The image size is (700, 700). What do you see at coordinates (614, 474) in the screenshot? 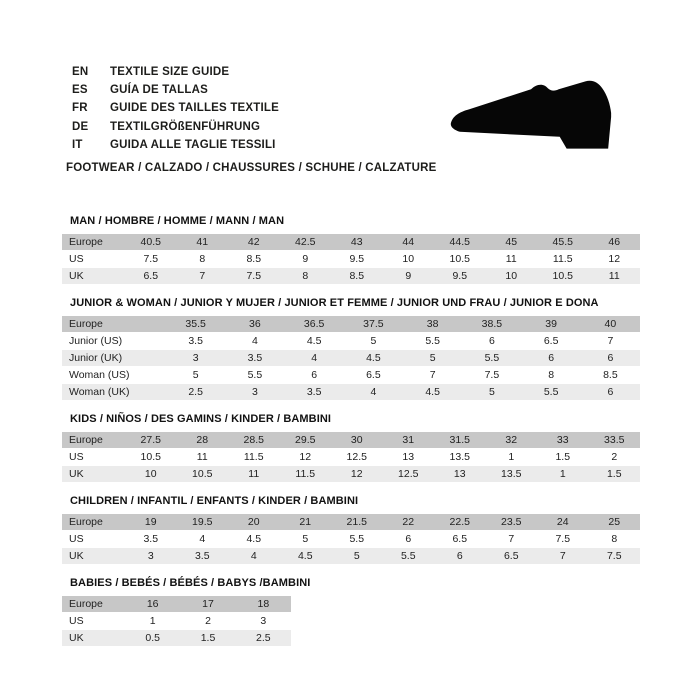
I see `size-cell: 1.5` at bounding box center [614, 474].